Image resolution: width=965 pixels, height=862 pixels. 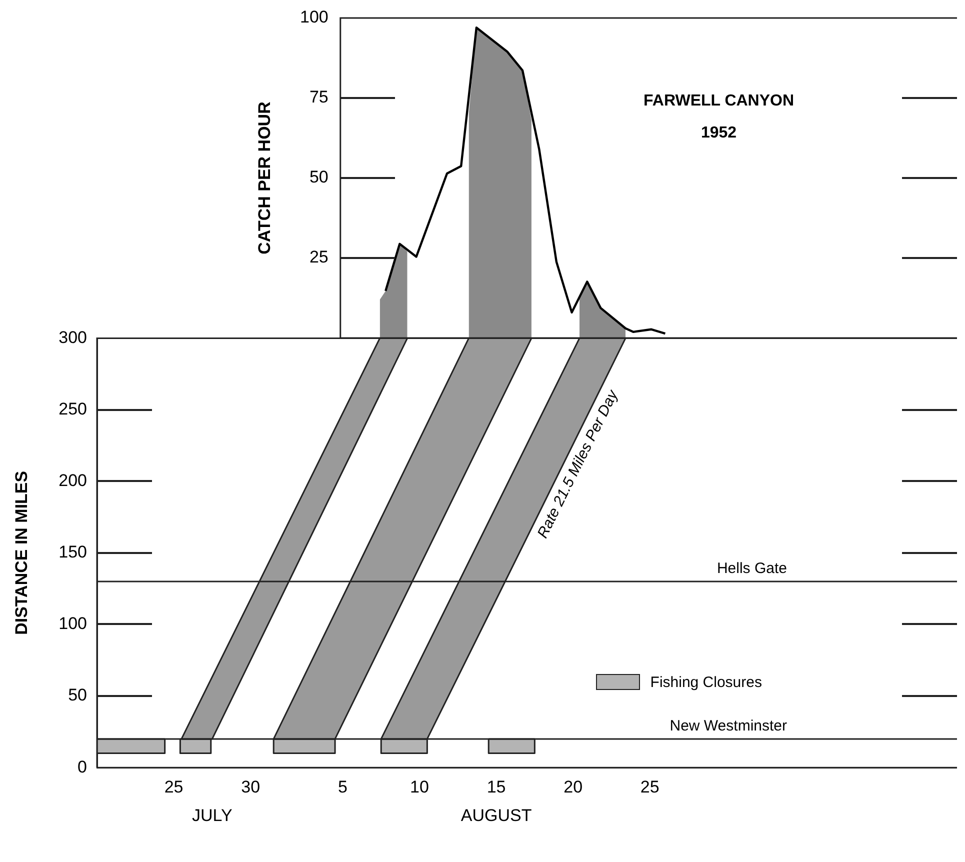 What do you see at coordinates (72, 408) in the screenshot?
I see `y-tick-label: 250` at bounding box center [72, 408].